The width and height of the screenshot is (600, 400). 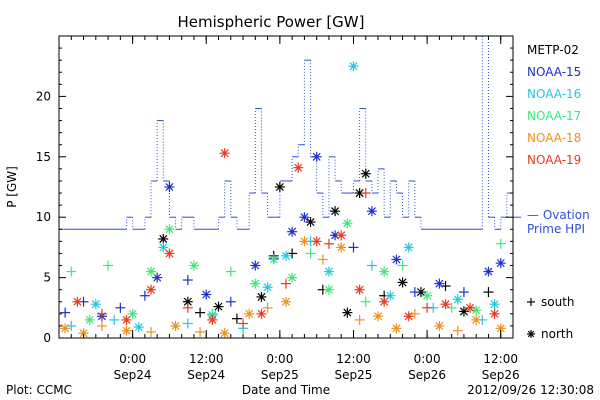 What do you see at coordinates (554, 116) in the screenshot?
I see `legend-item-noaa-17: NOAA-17` at bounding box center [554, 116].